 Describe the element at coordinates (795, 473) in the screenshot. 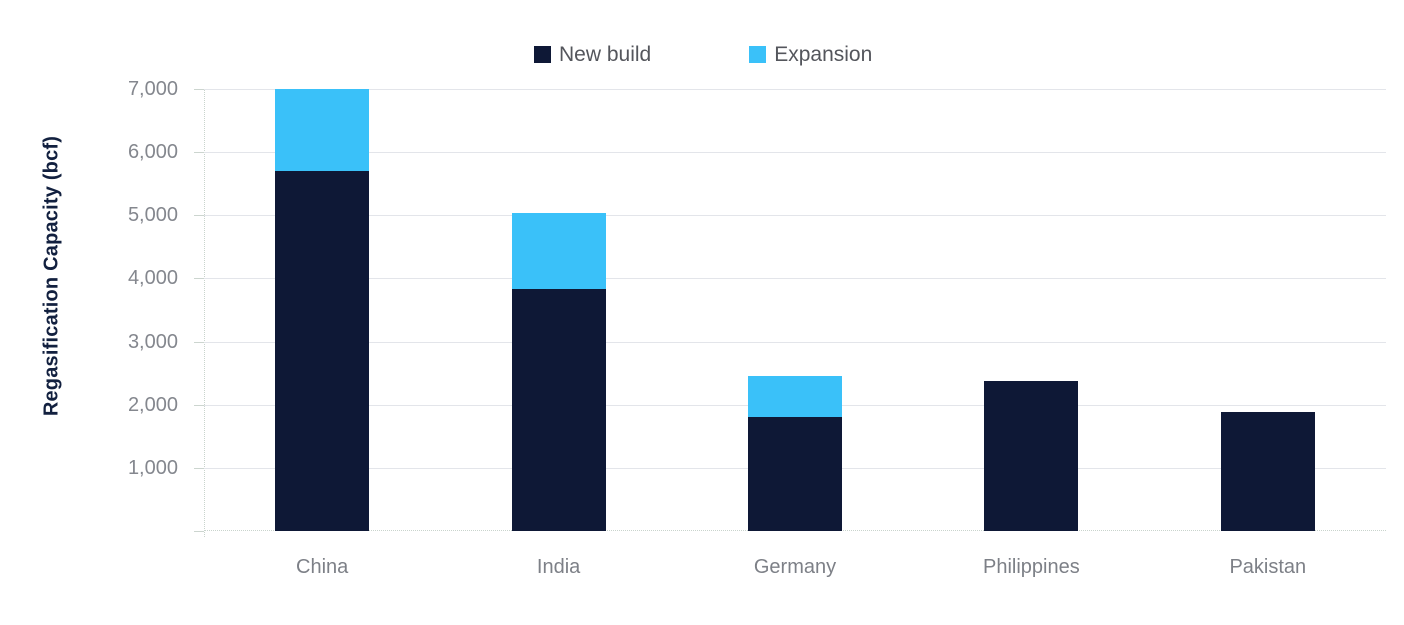

I see `bar-segment-germany-new-build` at that location.